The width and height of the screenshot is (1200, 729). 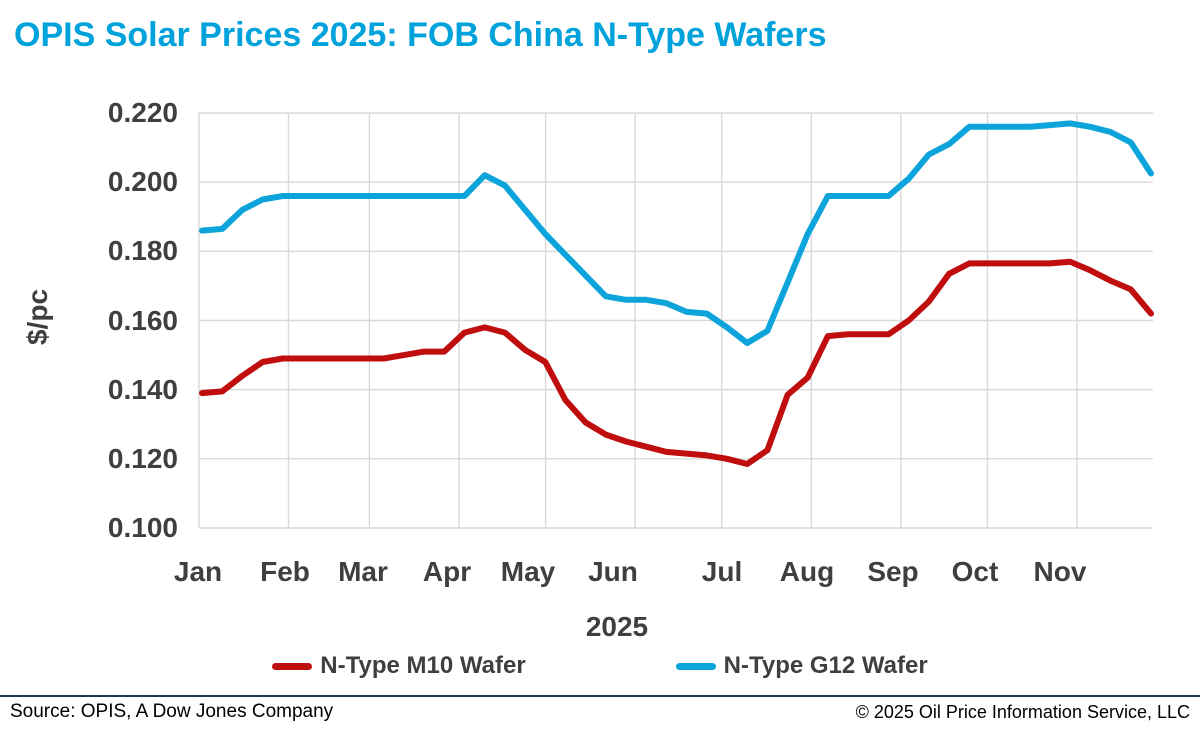 What do you see at coordinates (142, 182) in the screenshot?
I see `y-tick-label: 0.200` at bounding box center [142, 182].